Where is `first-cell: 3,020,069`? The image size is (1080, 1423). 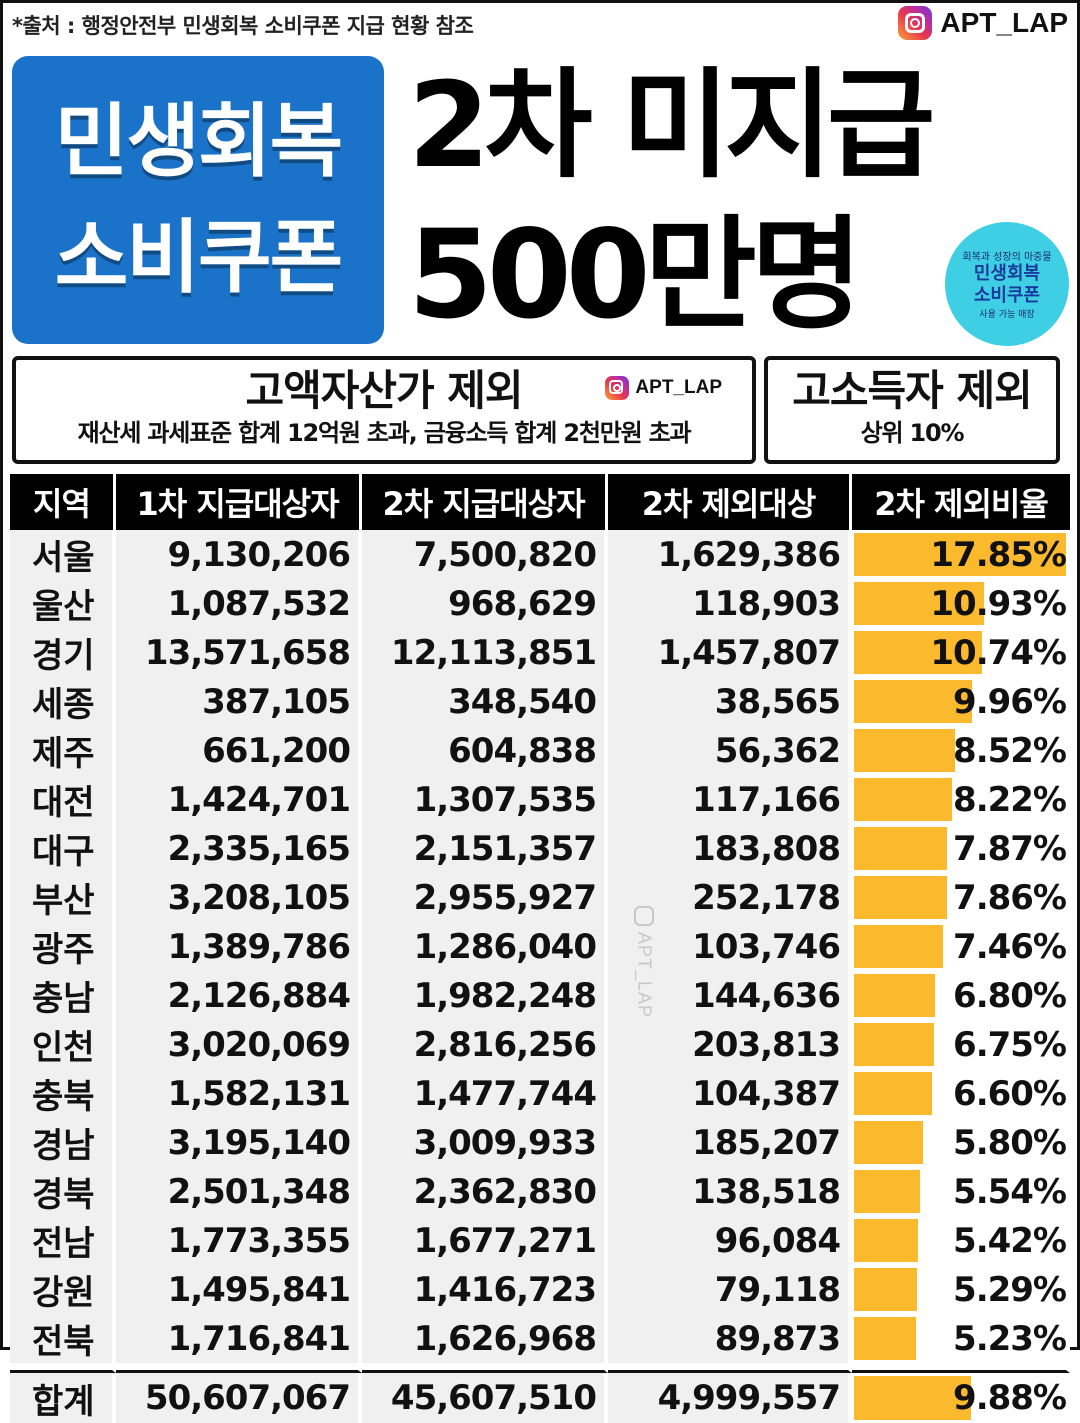 first-cell: 3,020,069 is located at coordinates (239, 1044).